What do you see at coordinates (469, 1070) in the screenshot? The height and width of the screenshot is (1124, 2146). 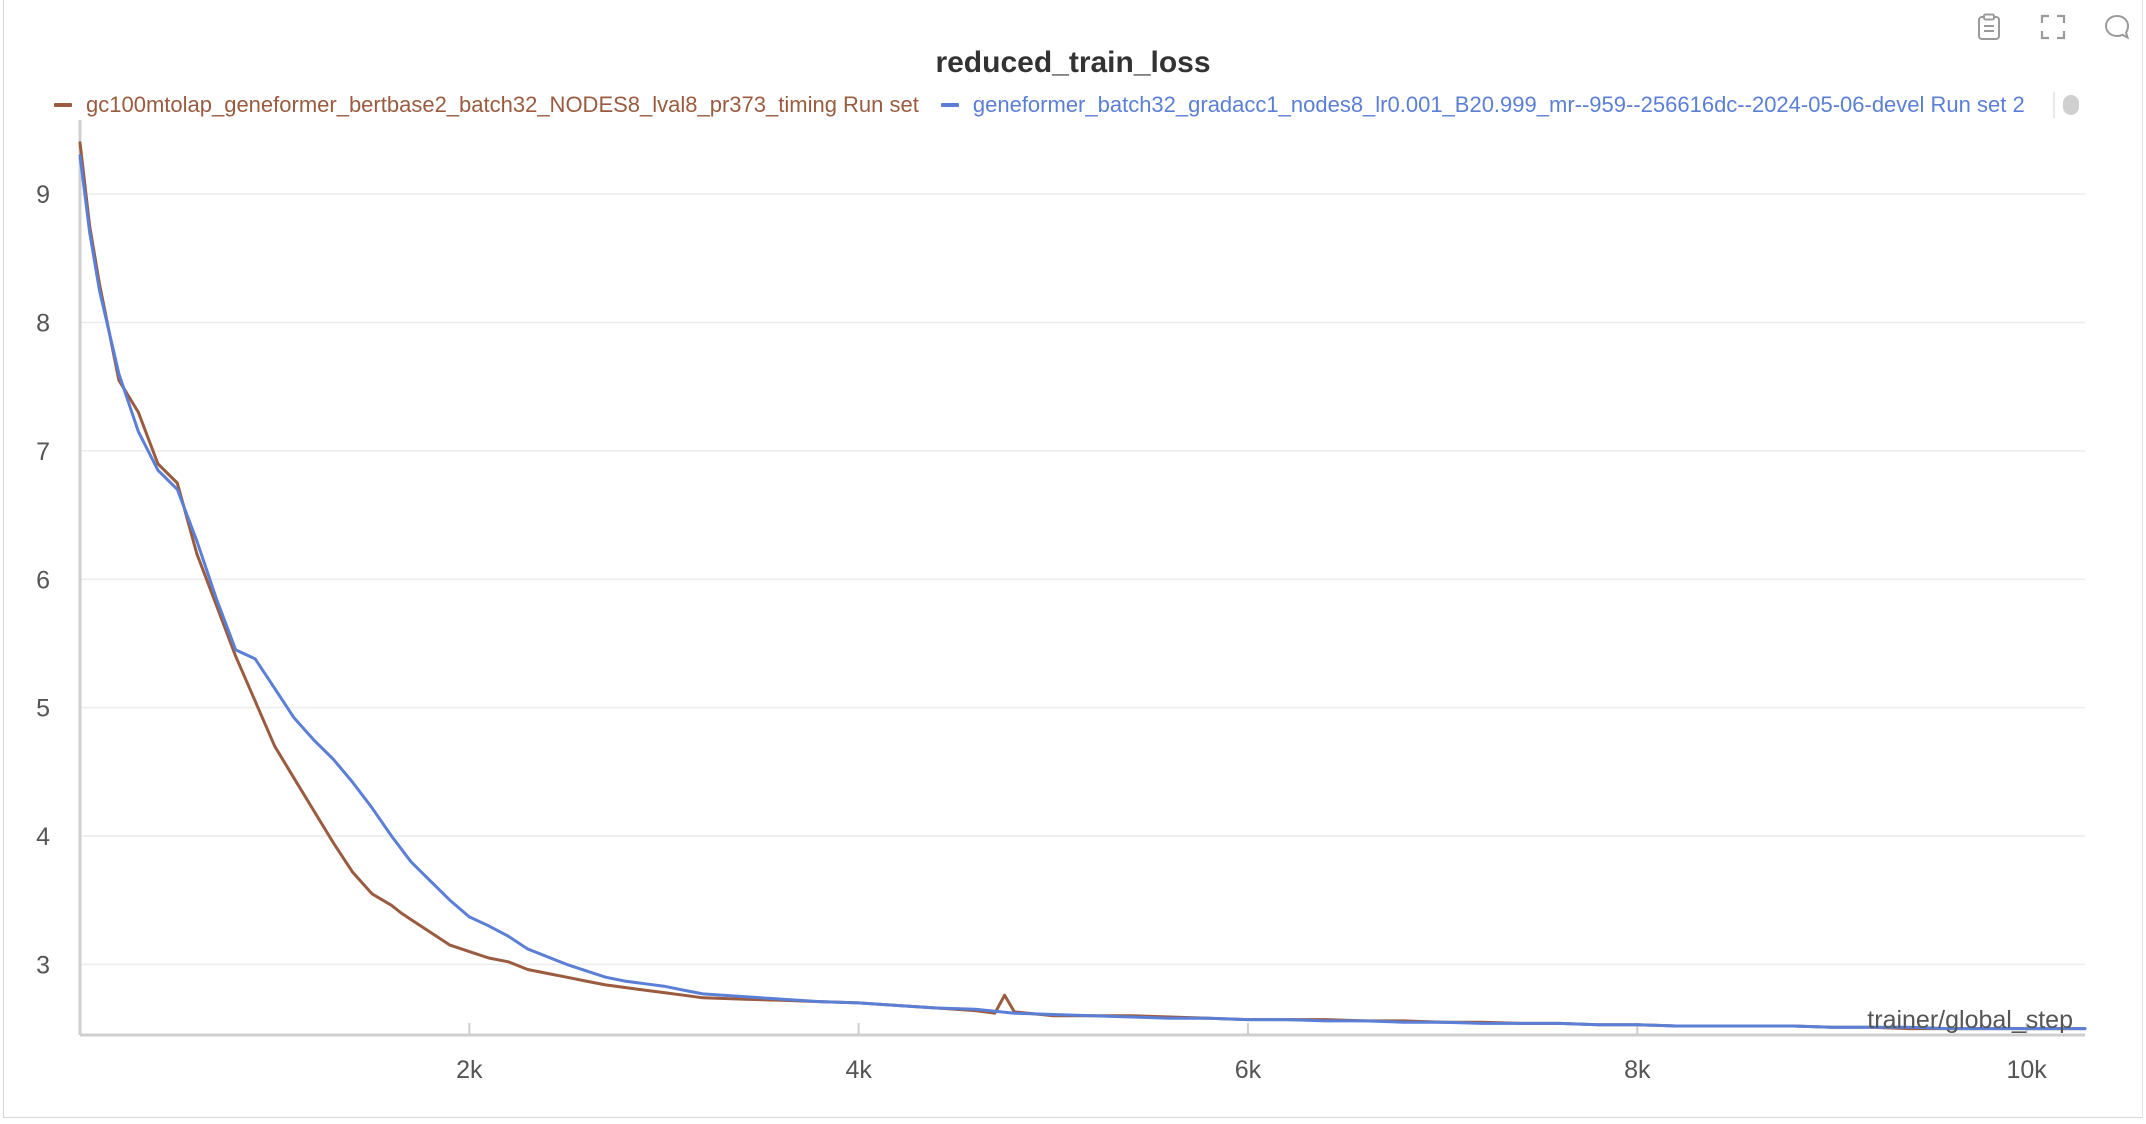 I see `x-tick-label: 2k` at bounding box center [469, 1070].